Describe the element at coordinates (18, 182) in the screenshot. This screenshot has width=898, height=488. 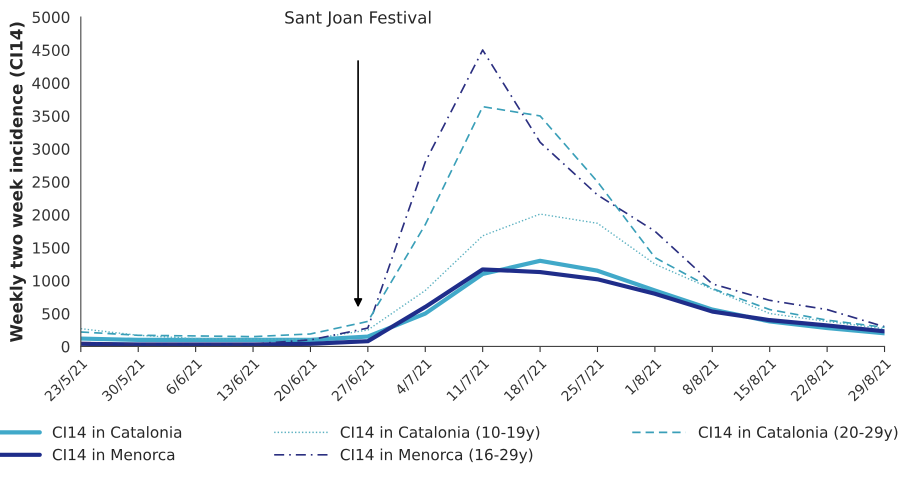
I see `y-axis-title: Weekly two week incidence (CI14)` at that location.